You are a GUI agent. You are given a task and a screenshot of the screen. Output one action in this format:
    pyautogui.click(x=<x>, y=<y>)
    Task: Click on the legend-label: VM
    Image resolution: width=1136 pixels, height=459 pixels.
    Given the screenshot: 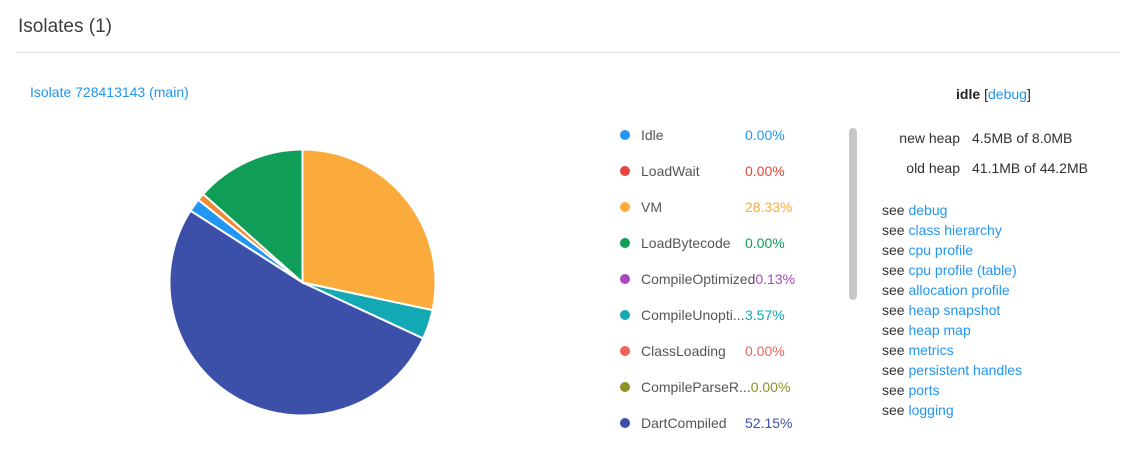 What is the action you would take?
    pyautogui.click(x=651, y=207)
    